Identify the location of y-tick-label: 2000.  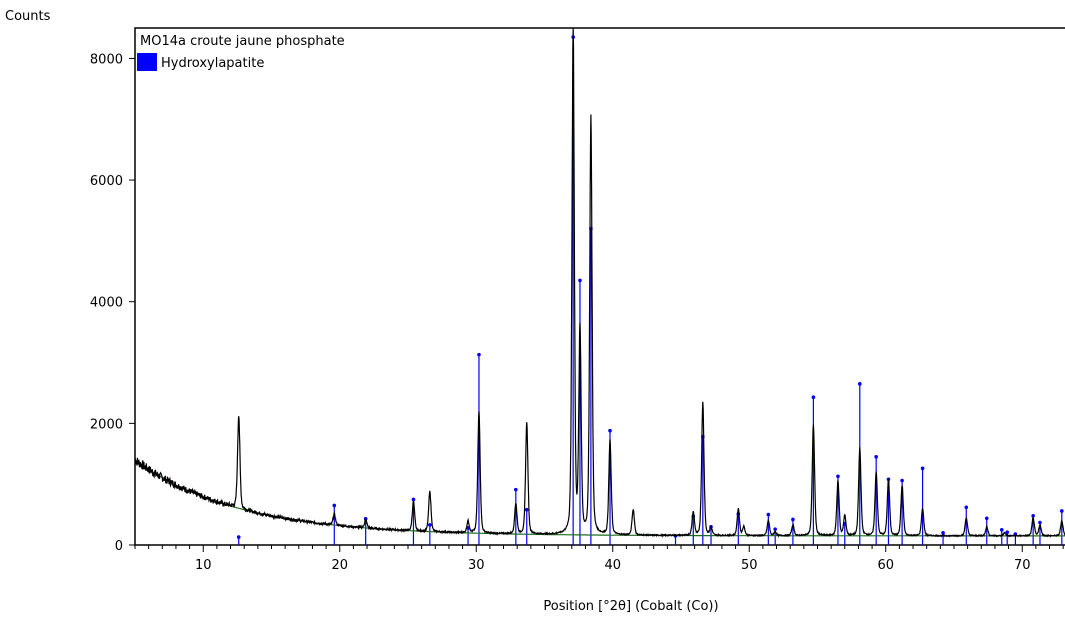
(106, 424).